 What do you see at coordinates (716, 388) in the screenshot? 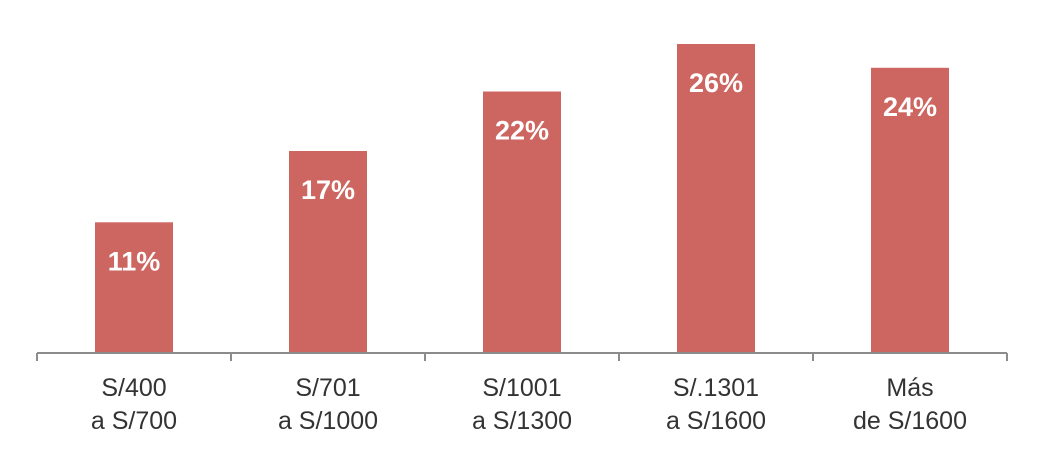
I see `category-label: S/.1301` at bounding box center [716, 388].